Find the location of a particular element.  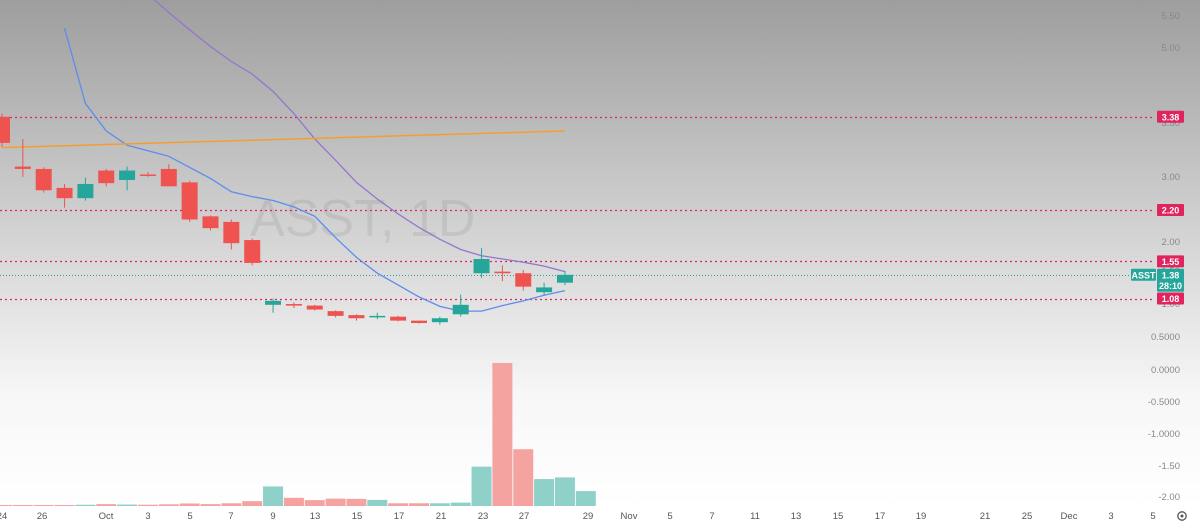

symbol-tag is located at coordinates (1143, 274).